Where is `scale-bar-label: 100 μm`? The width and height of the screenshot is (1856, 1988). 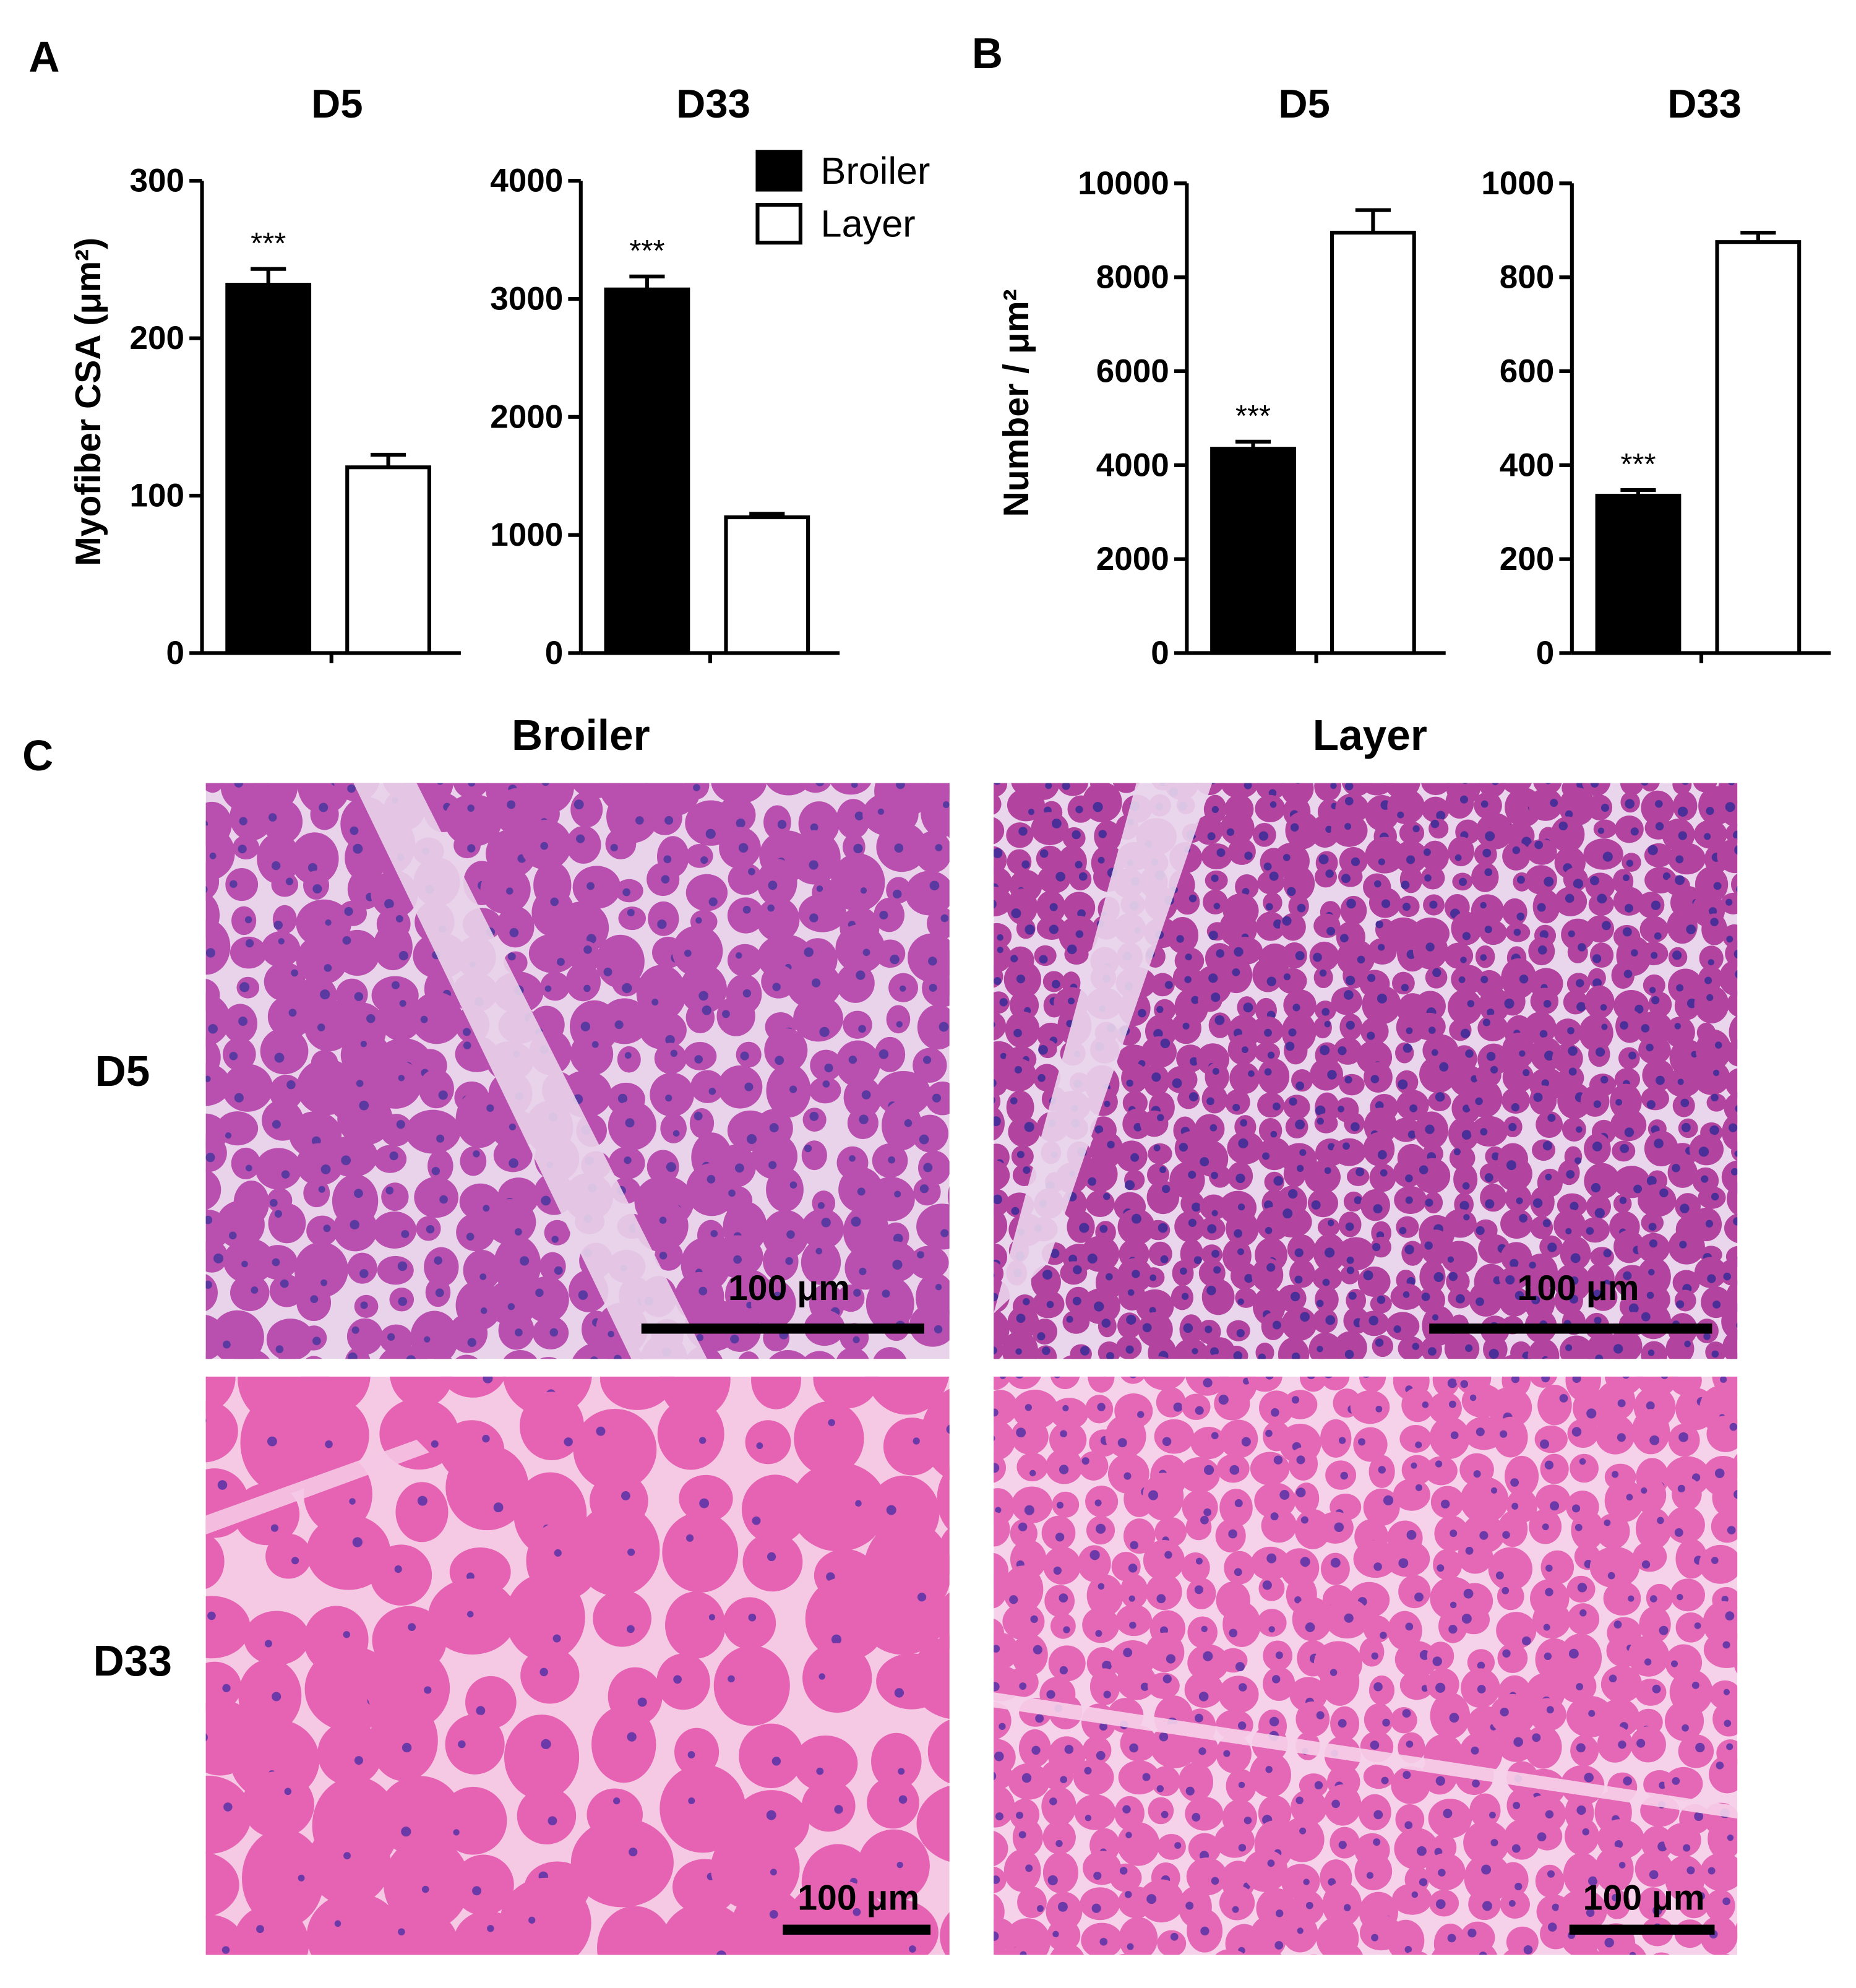 scale-bar-label: 100 μm is located at coordinates (789, 1288).